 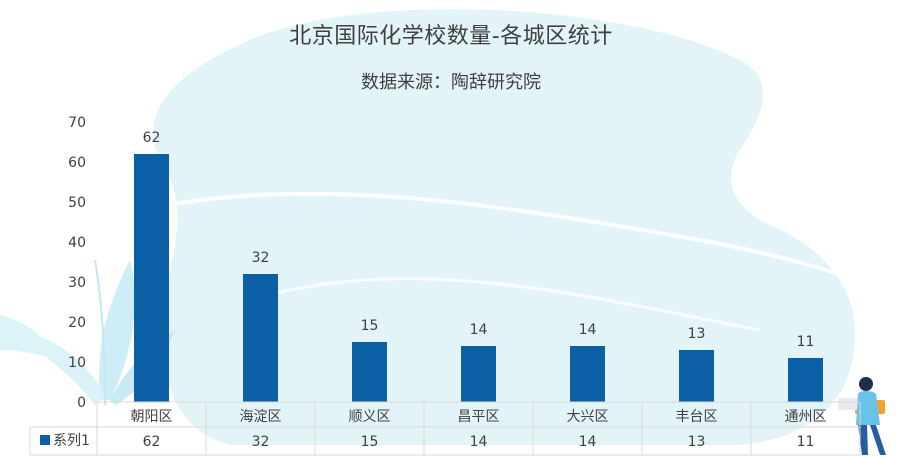 What do you see at coordinates (370, 417) in the screenshot?
I see `x-tick-label: 顺义区` at bounding box center [370, 417].